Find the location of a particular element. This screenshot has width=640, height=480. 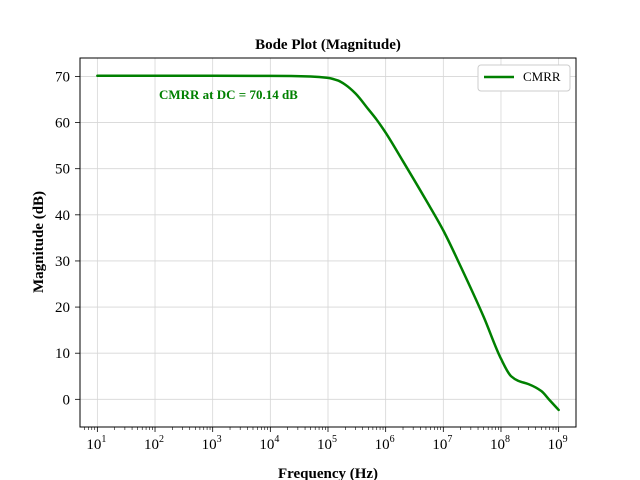

x-axis-label: Frequency (Hz) is located at coordinates (328, 473).